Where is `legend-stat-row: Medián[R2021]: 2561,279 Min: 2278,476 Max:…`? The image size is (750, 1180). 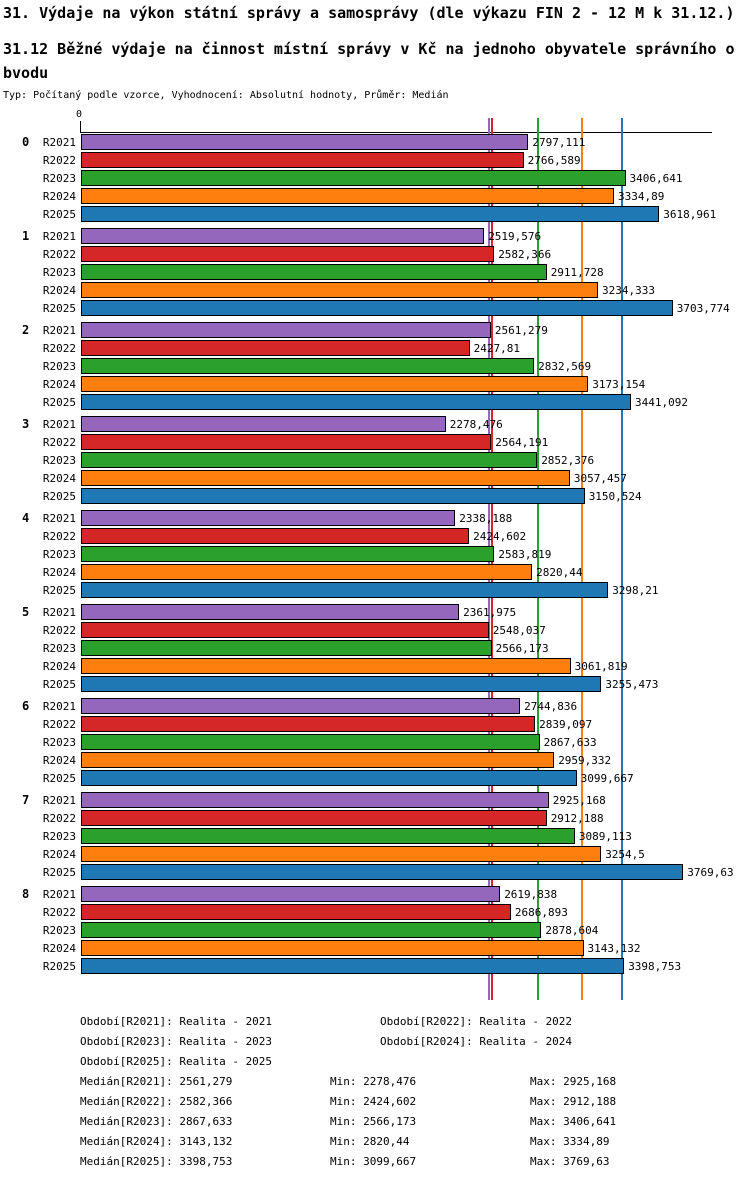
legend-stat-row: Medián[R2021]: 2561,279 Min: 2278,476 Max:… is located at coordinates (410, 1082).